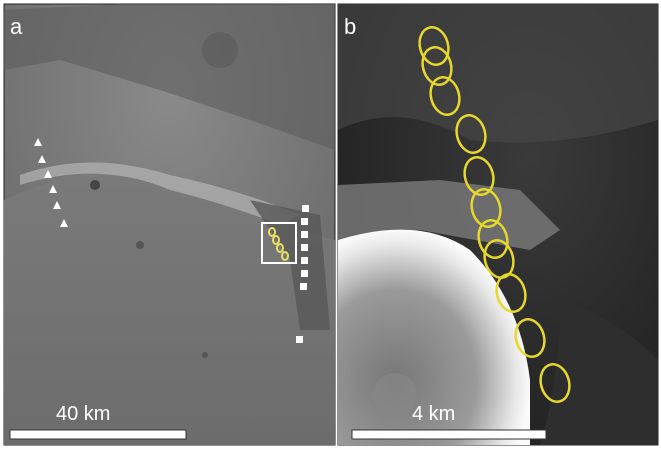 This screenshot has height=449, width=661. What do you see at coordinates (83, 414) in the screenshot?
I see `scale-label: 40 km` at bounding box center [83, 414].